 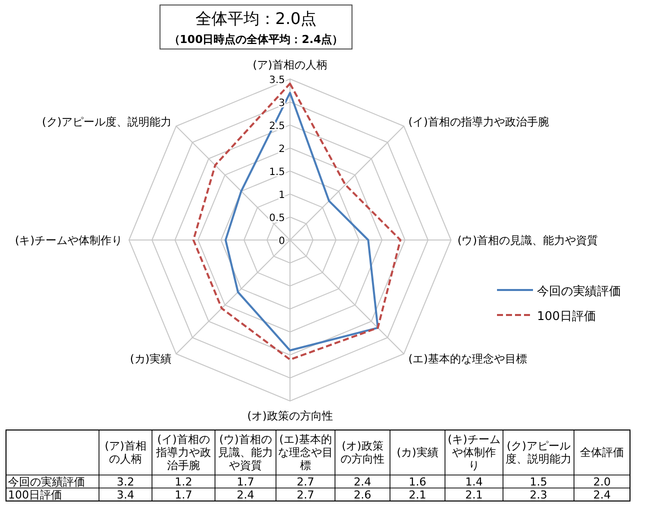 What do you see at coordinates (527, 240) in the screenshot?
I see `spoke-label: (ウ)首相の見識、能力や資質` at bounding box center [527, 240].